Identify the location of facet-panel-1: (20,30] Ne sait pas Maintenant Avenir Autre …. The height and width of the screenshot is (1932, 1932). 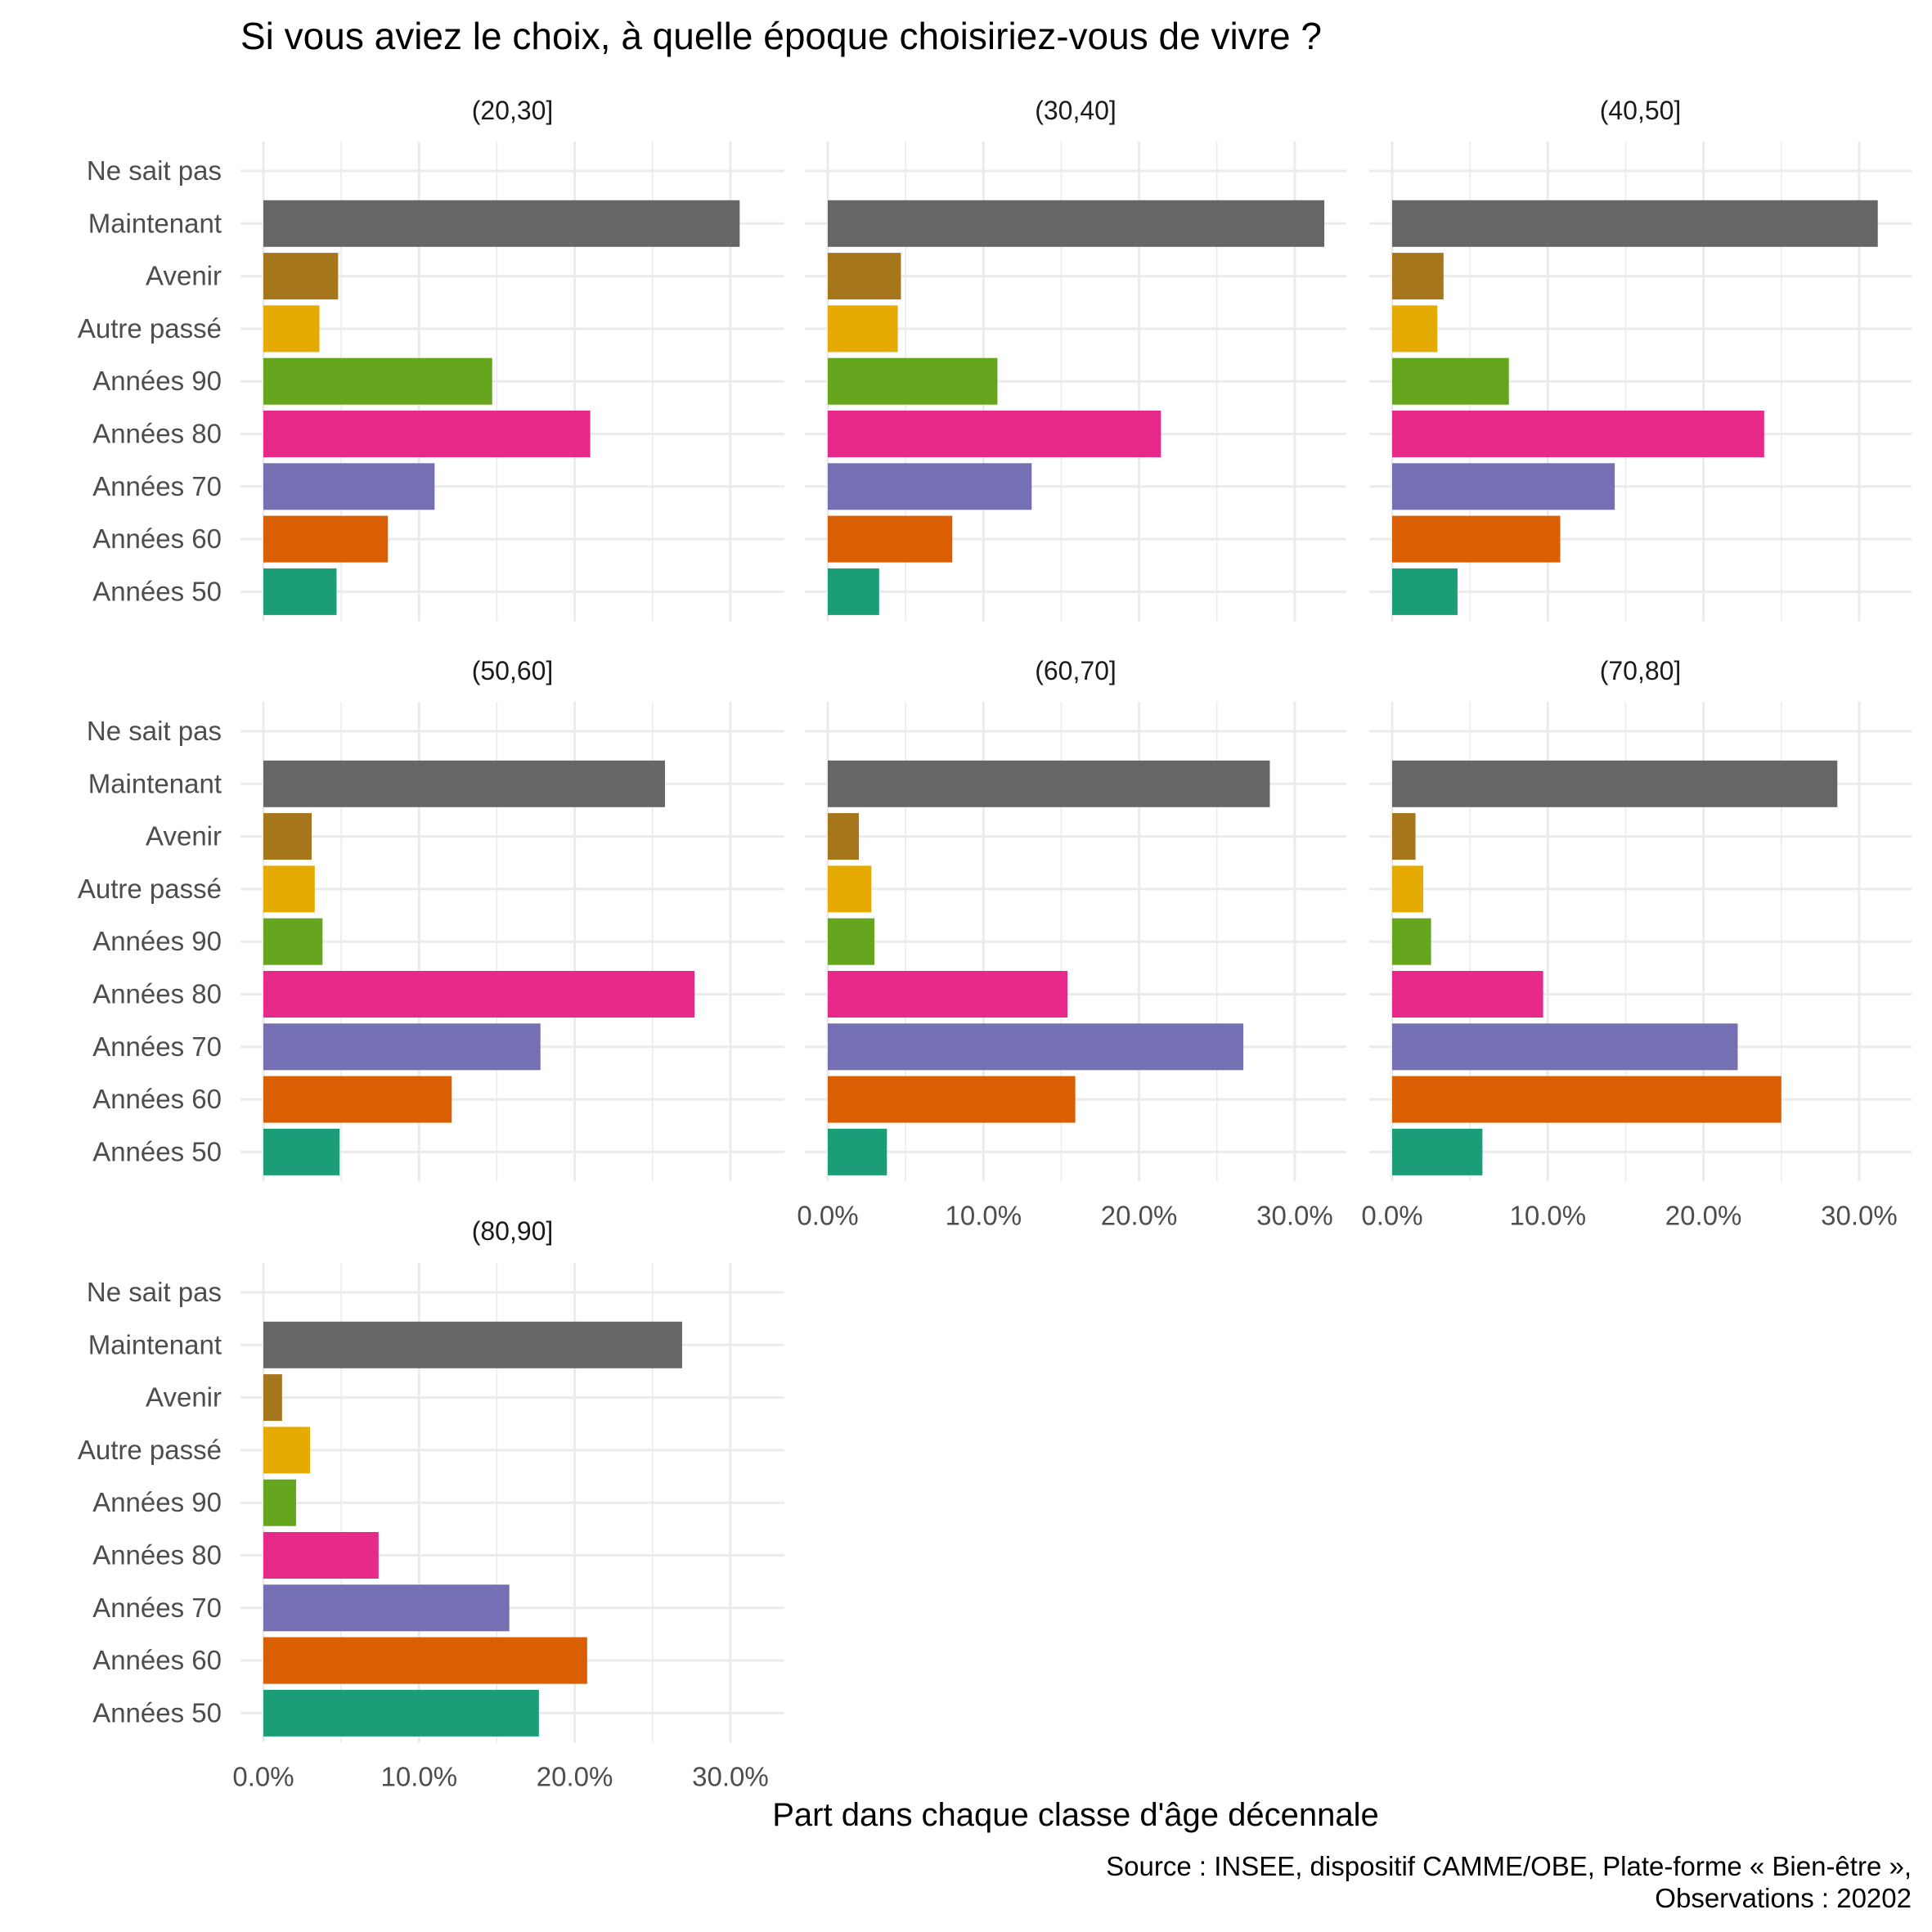
(431, 359).